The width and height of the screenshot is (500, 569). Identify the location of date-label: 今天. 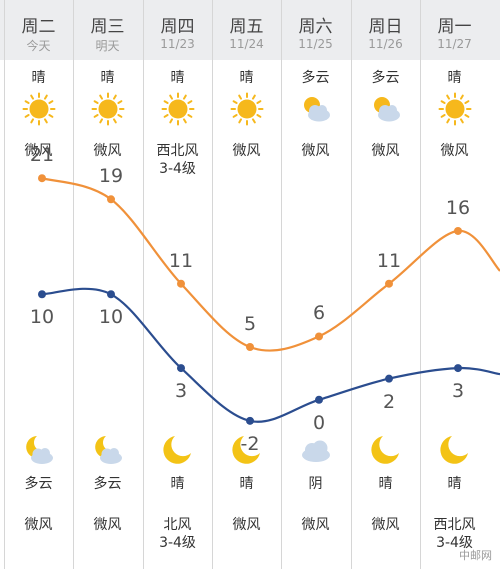
(38, 46).